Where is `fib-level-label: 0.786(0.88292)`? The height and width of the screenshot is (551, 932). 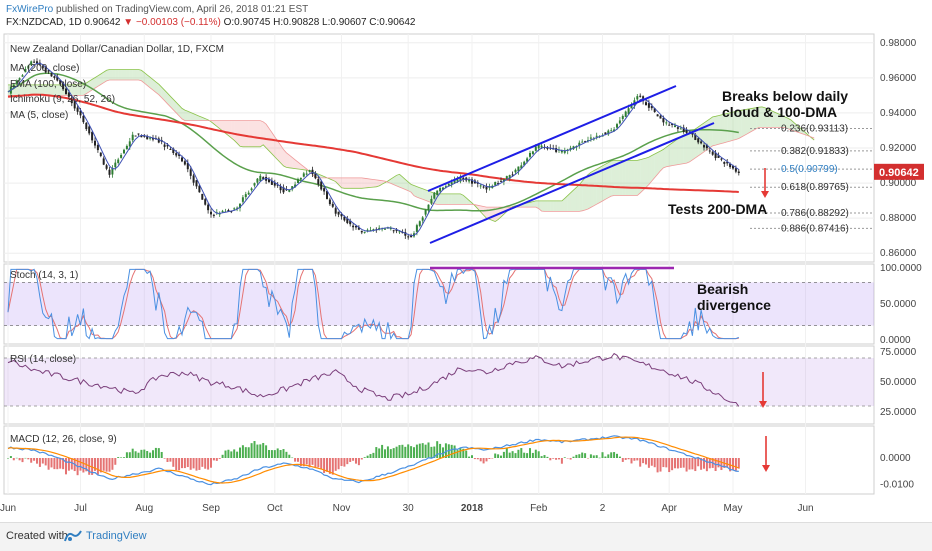 fib-level-label: 0.786(0.88292) is located at coordinates (815, 213).